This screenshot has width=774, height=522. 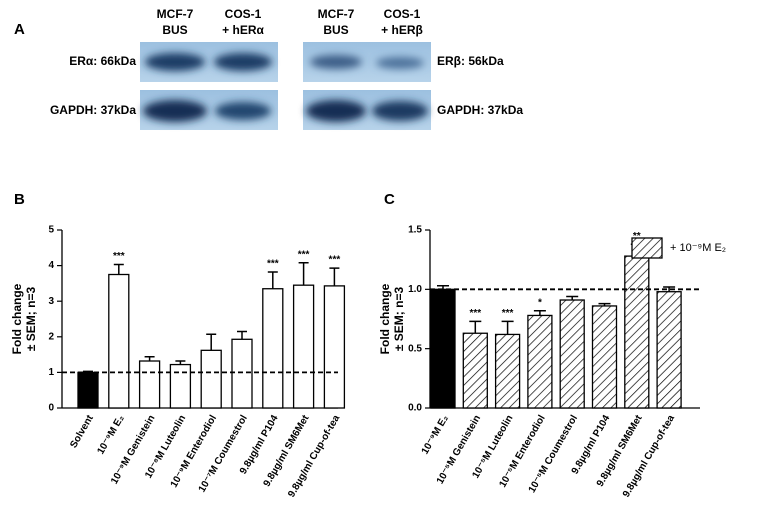 What do you see at coordinates (415, 289) in the screenshot?
I see `y-tick-label: 1.0` at bounding box center [415, 289].